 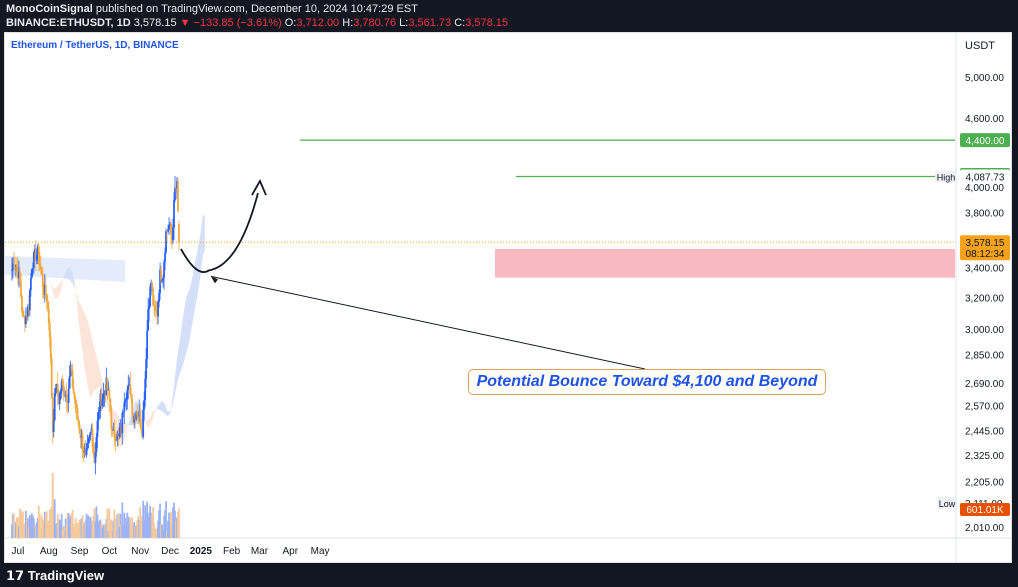 What do you see at coordinates (214, 280) in the screenshot?
I see `callout-arrowhead-icon` at bounding box center [214, 280].